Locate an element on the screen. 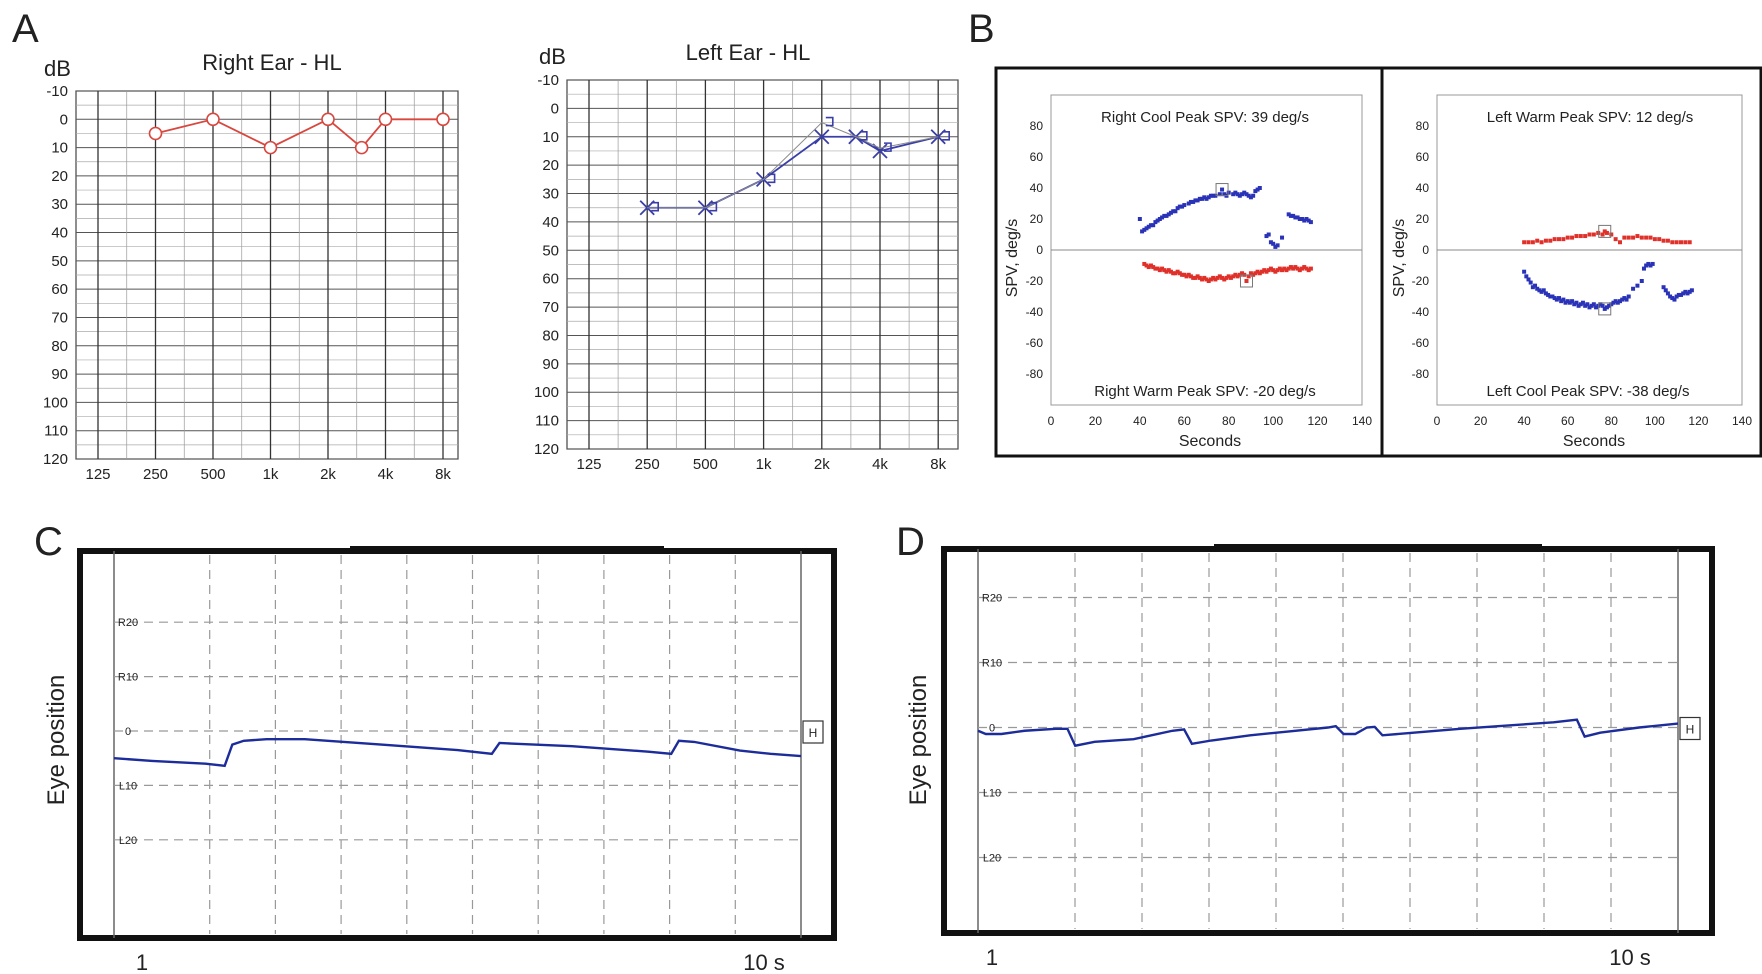  eye-d-x-end: 10 s is located at coordinates (1630, 957).